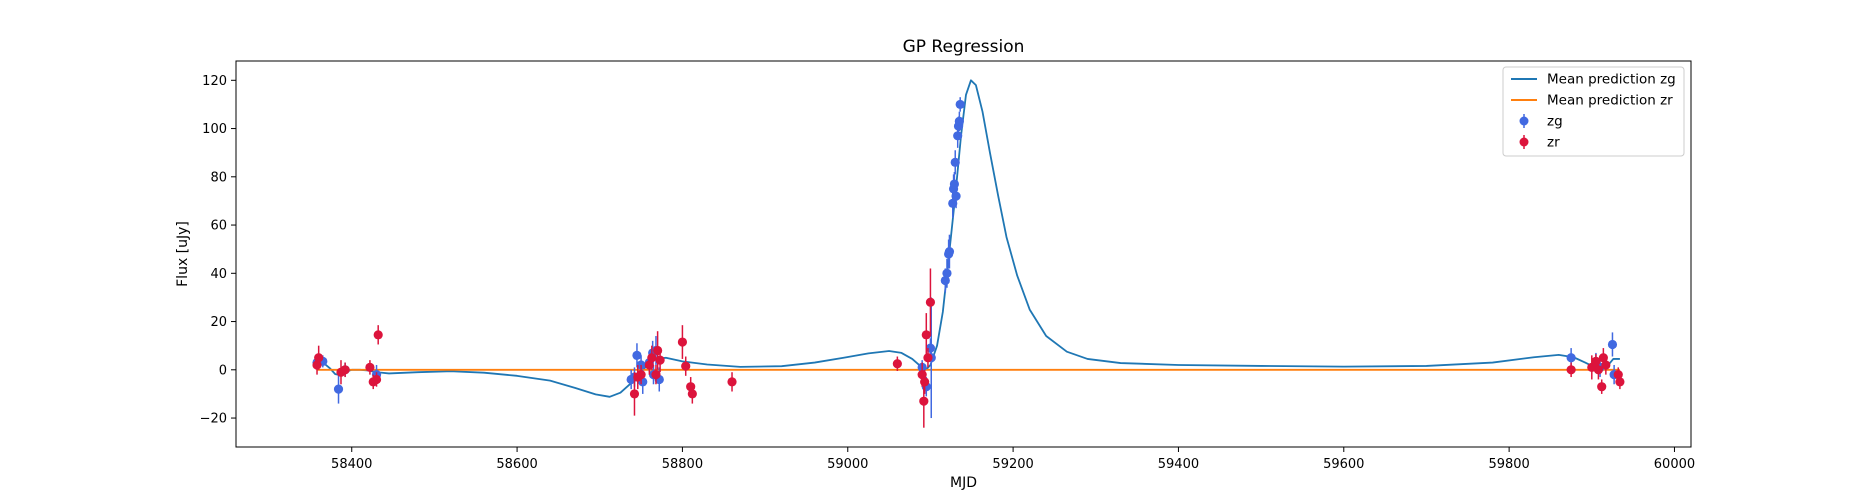 The height and width of the screenshot is (500, 1875). I want to click on x-tick-label: 59000, so click(847, 464).